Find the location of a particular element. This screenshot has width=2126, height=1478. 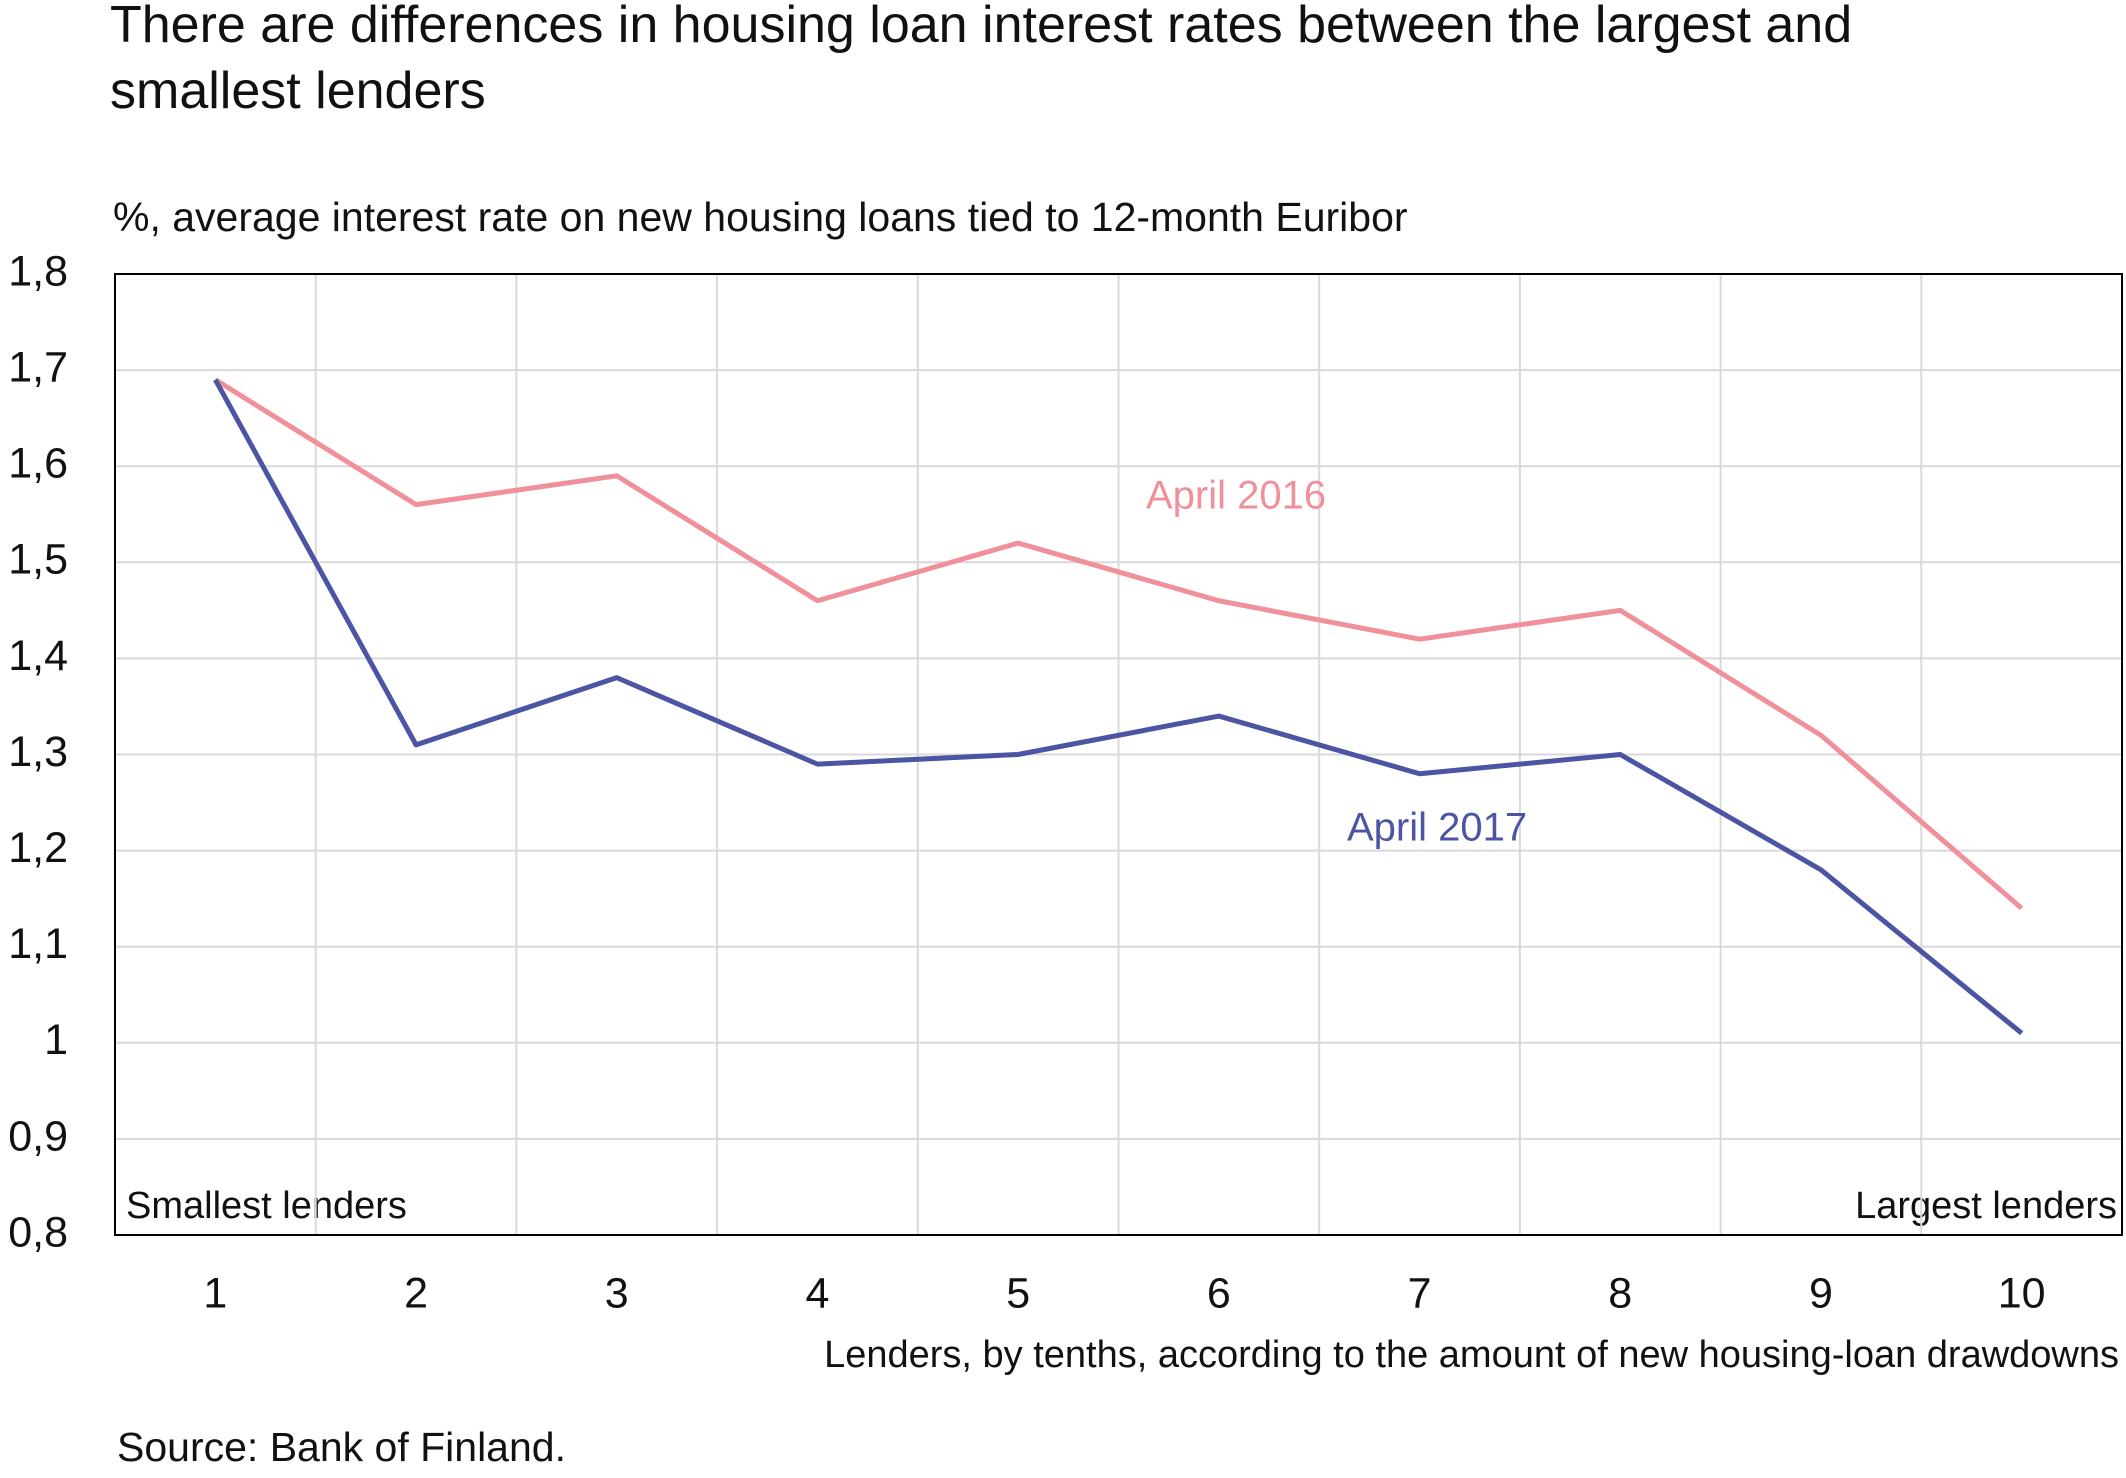

x-tick-label: 10 is located at coordinates (2022, 1293).